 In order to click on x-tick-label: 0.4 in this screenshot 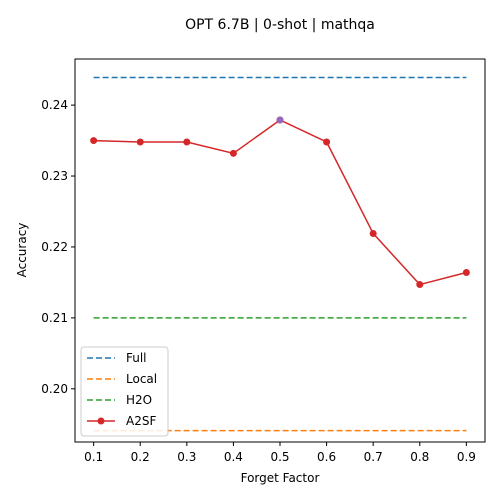, I will do `click(233, 457)`.